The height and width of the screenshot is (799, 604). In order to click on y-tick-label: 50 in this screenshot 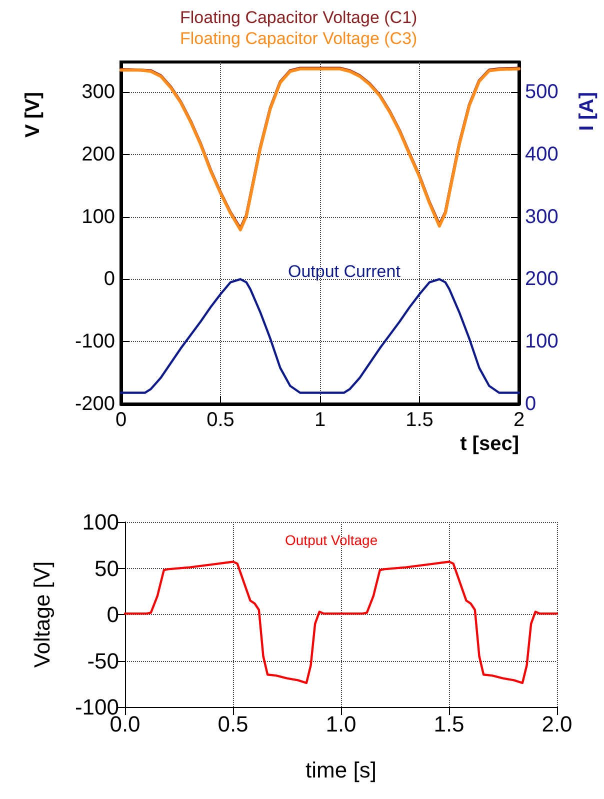, I will do `click(106, 568)`.